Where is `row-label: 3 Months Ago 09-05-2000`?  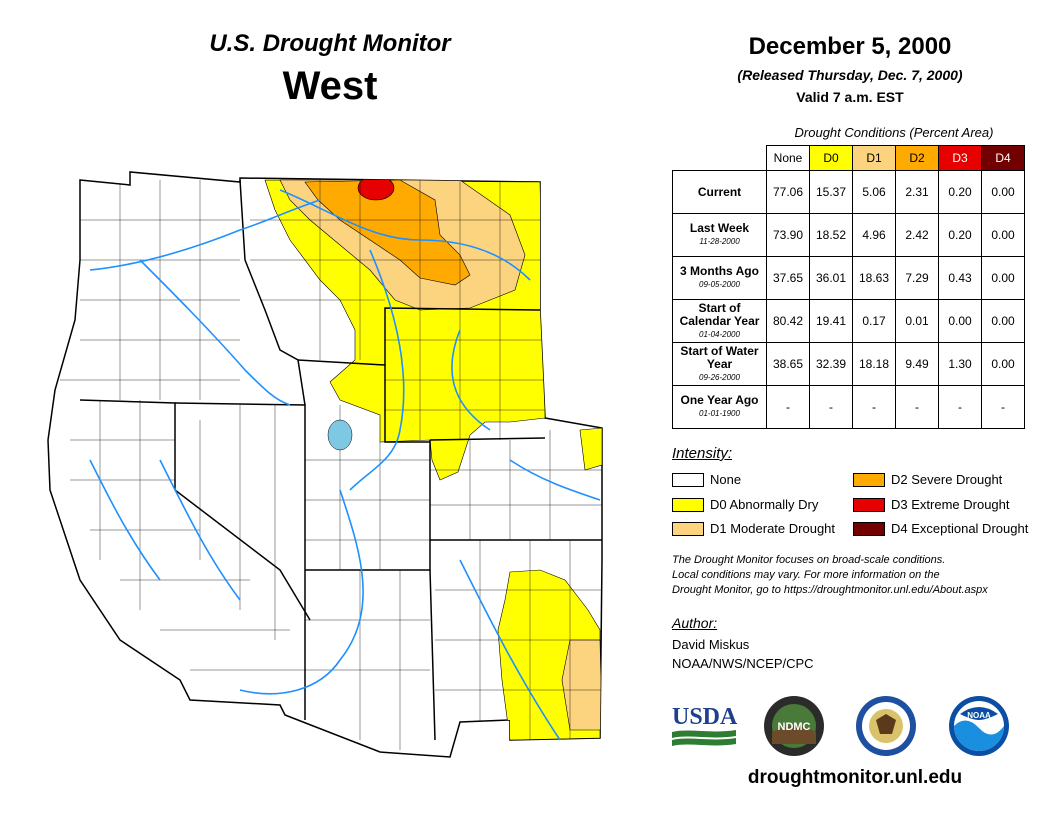
row-label: 3 Months Ago 09-05-2000 is located at coordinates (719, 278).